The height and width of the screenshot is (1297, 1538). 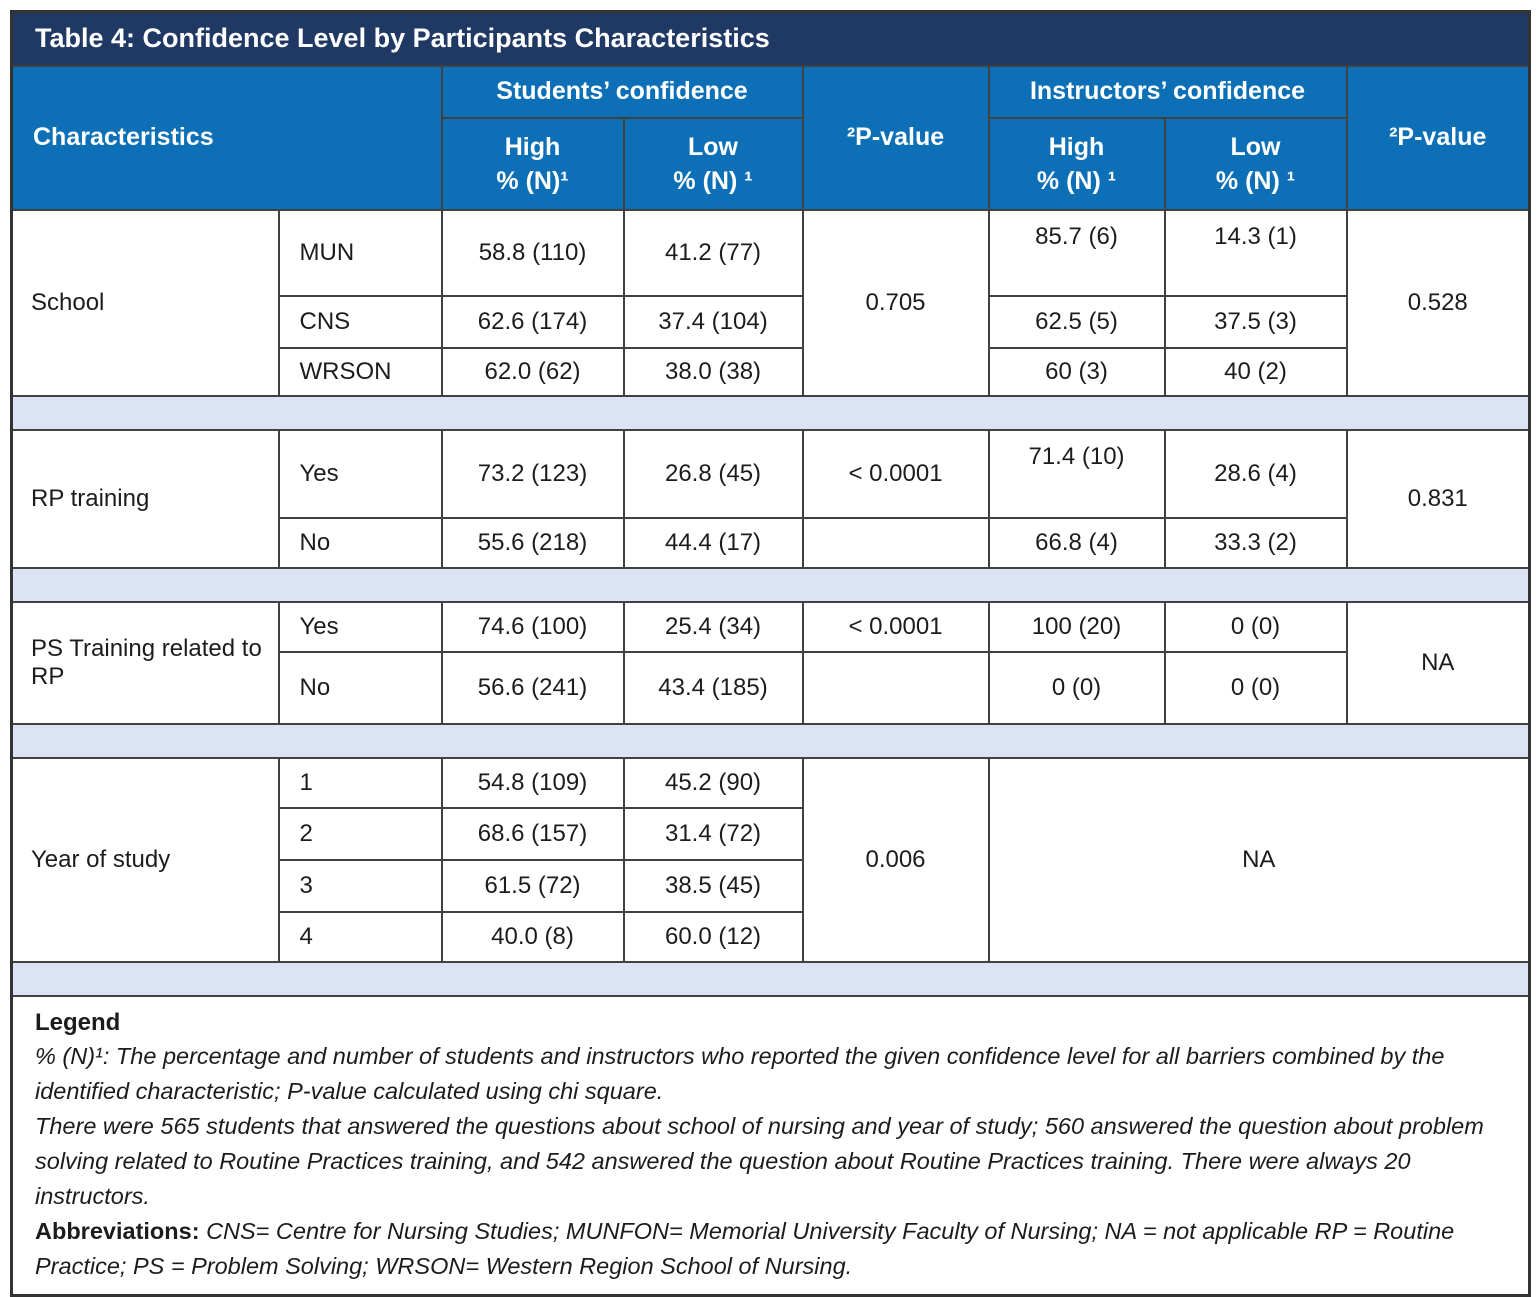 What do you see at coordinates (1076, 252) in the screenshot?
I see `value-cell: 85.7 (6)` at bounding box center [1076, 252].